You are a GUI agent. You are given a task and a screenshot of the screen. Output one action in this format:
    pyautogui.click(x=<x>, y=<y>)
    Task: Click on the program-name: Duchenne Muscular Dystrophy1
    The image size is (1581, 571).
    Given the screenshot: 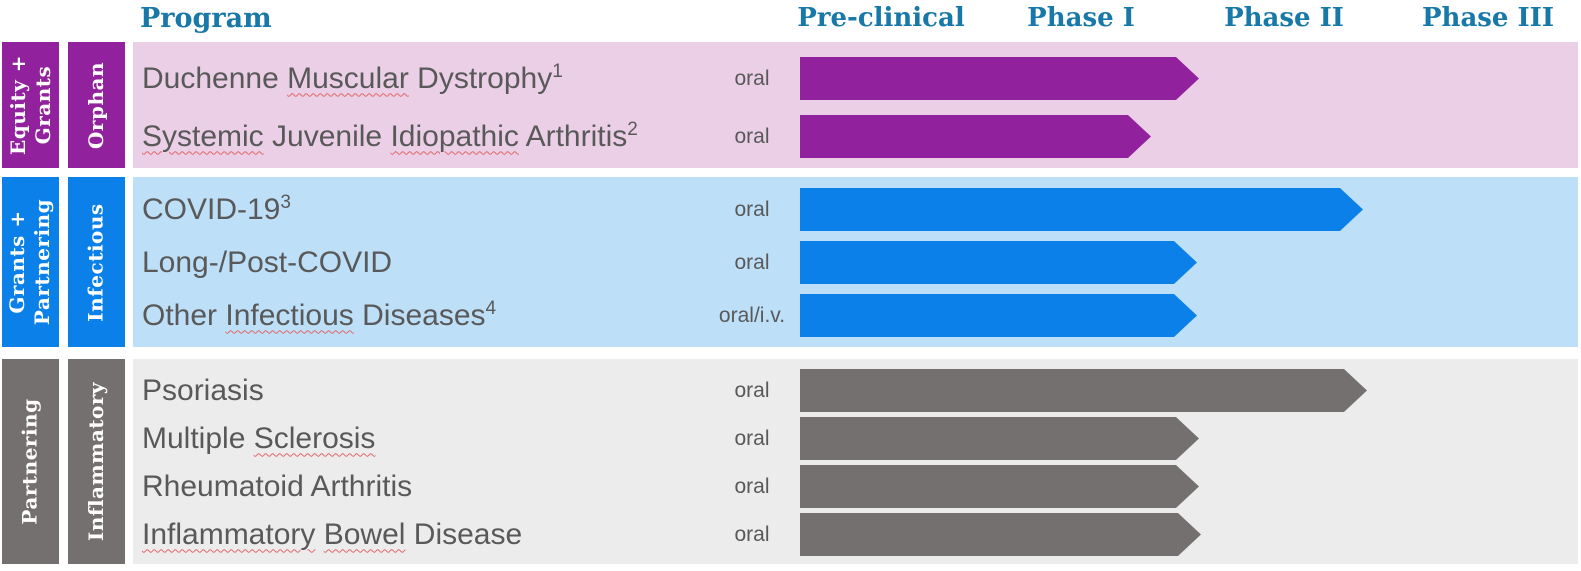 What is the action you would take?
    pyautogui.click(x=352, y=78)
    